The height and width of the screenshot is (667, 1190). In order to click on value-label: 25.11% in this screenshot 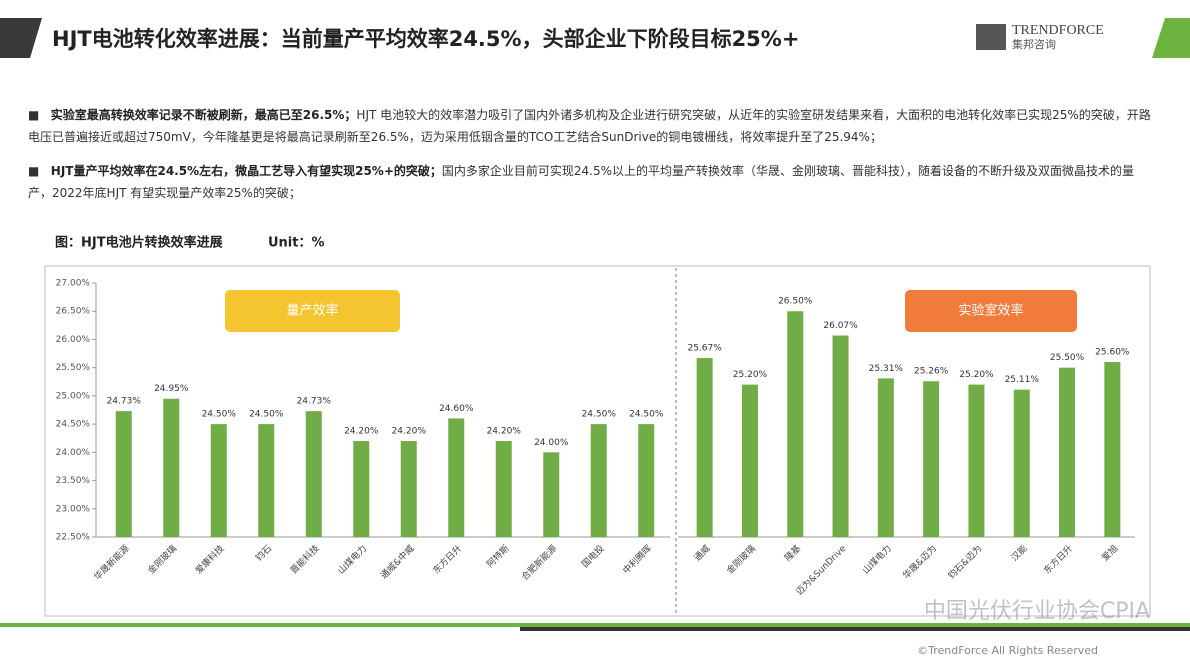, I will do `click(1022, 380)`.